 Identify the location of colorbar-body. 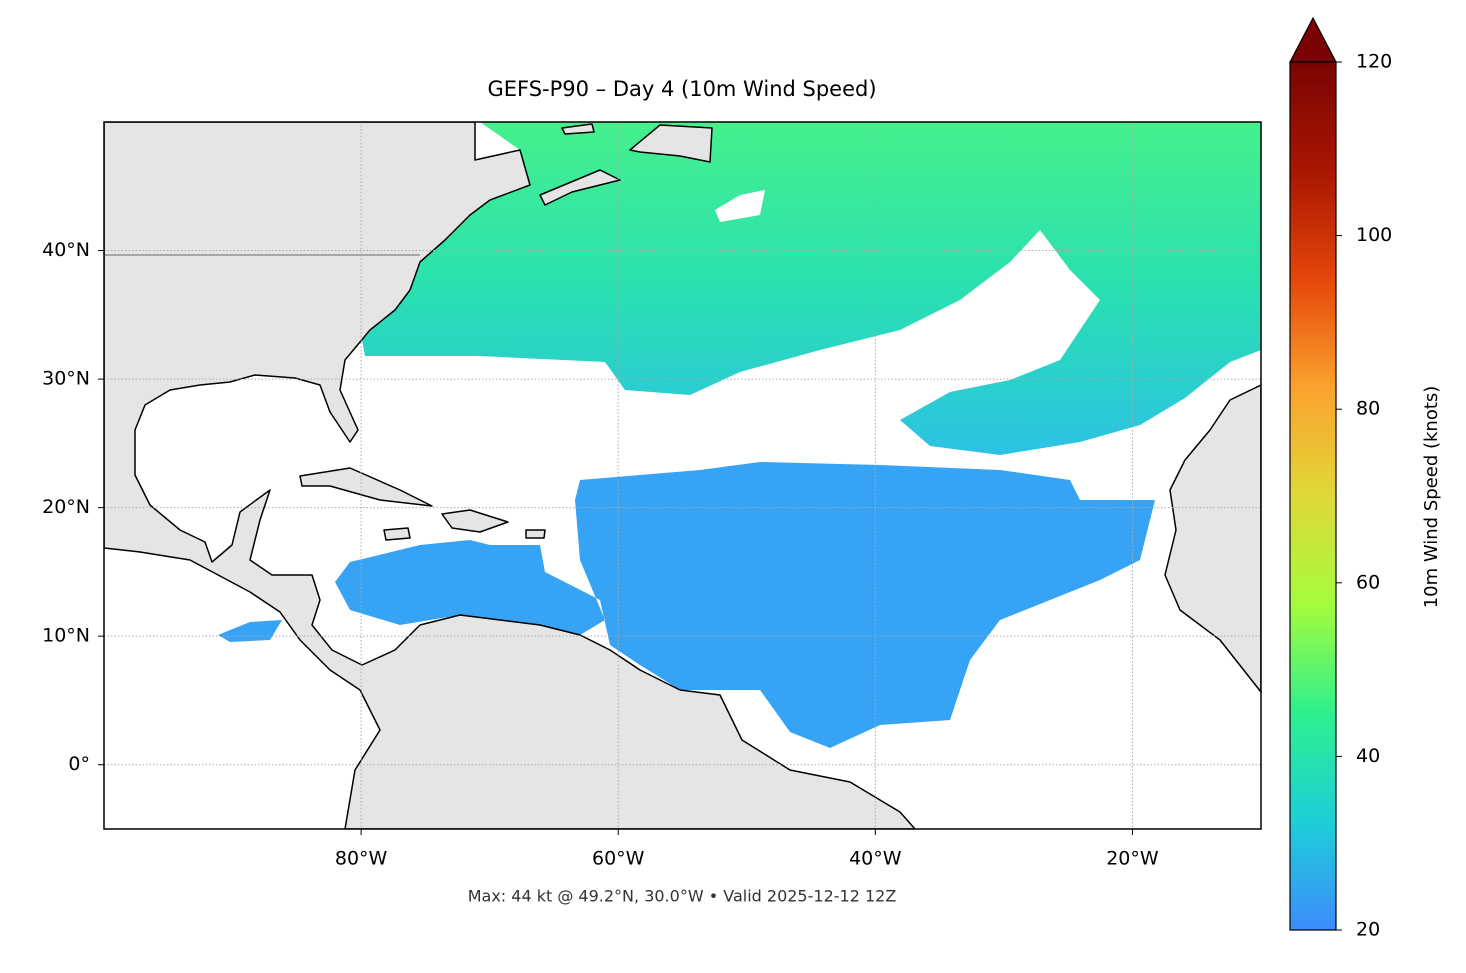
(1313, 496).